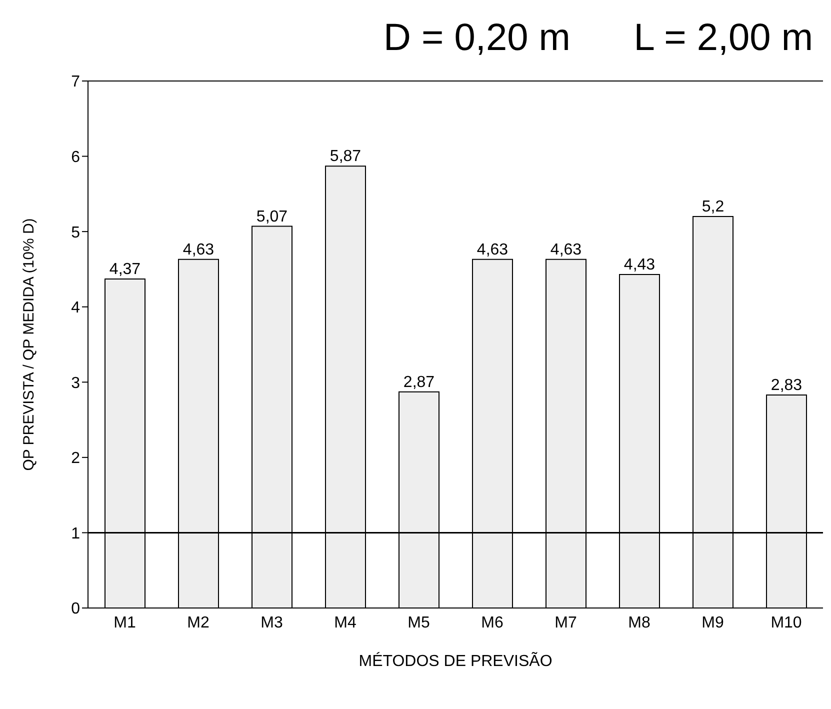 The height and width of the screenshot is (709, 831). I want to click on x-tick-label: M8, so click(639, 623).